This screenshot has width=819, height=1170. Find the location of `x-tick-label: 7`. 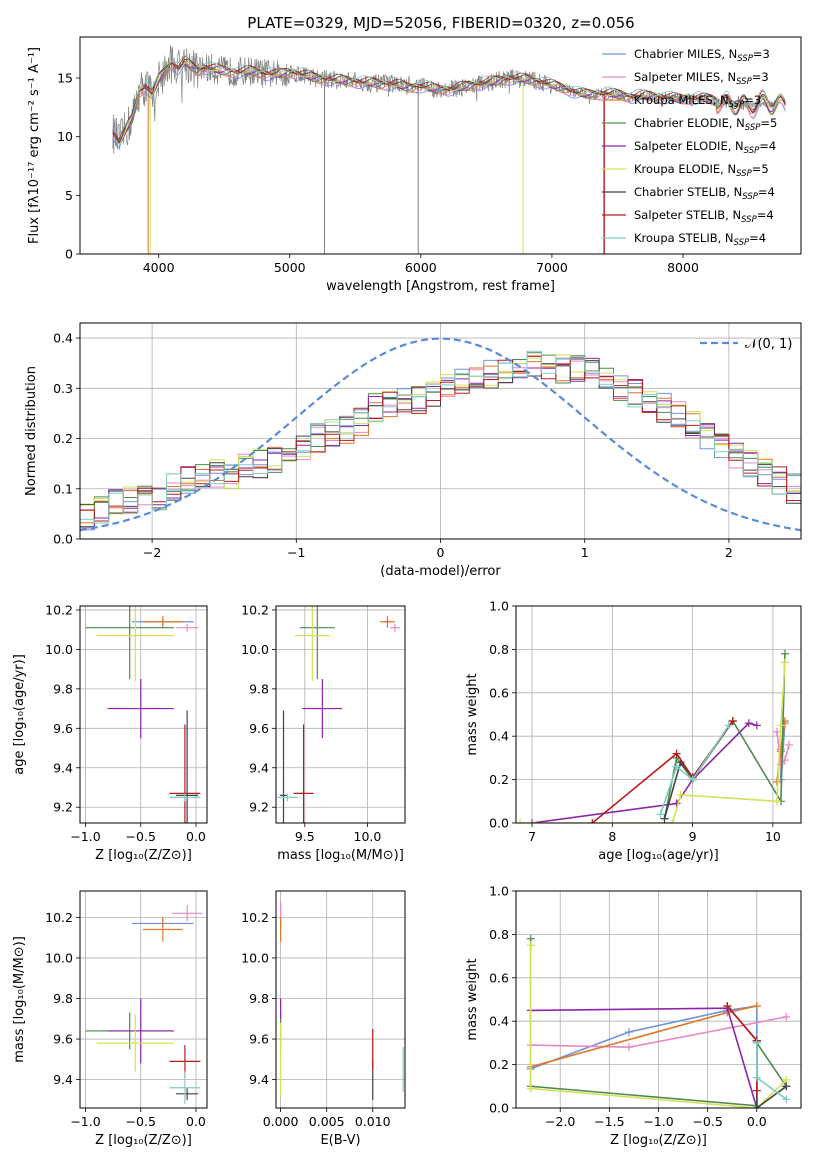

x-tick-label: 7 is located at coordinates (532, 836).